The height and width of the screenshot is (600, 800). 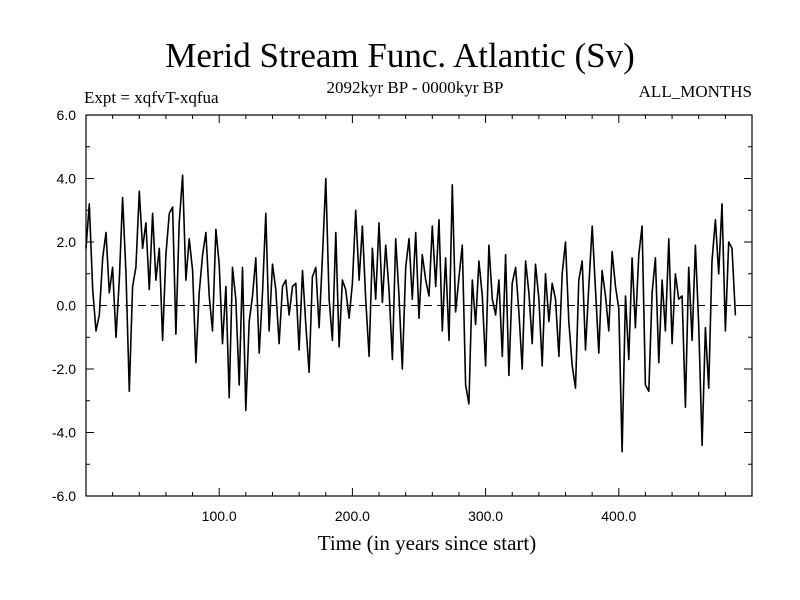 What do you see at coordinates (485, 516) in the screenshot?
I see `x-tick-label: 300.0` at bounding box center [485, 516].